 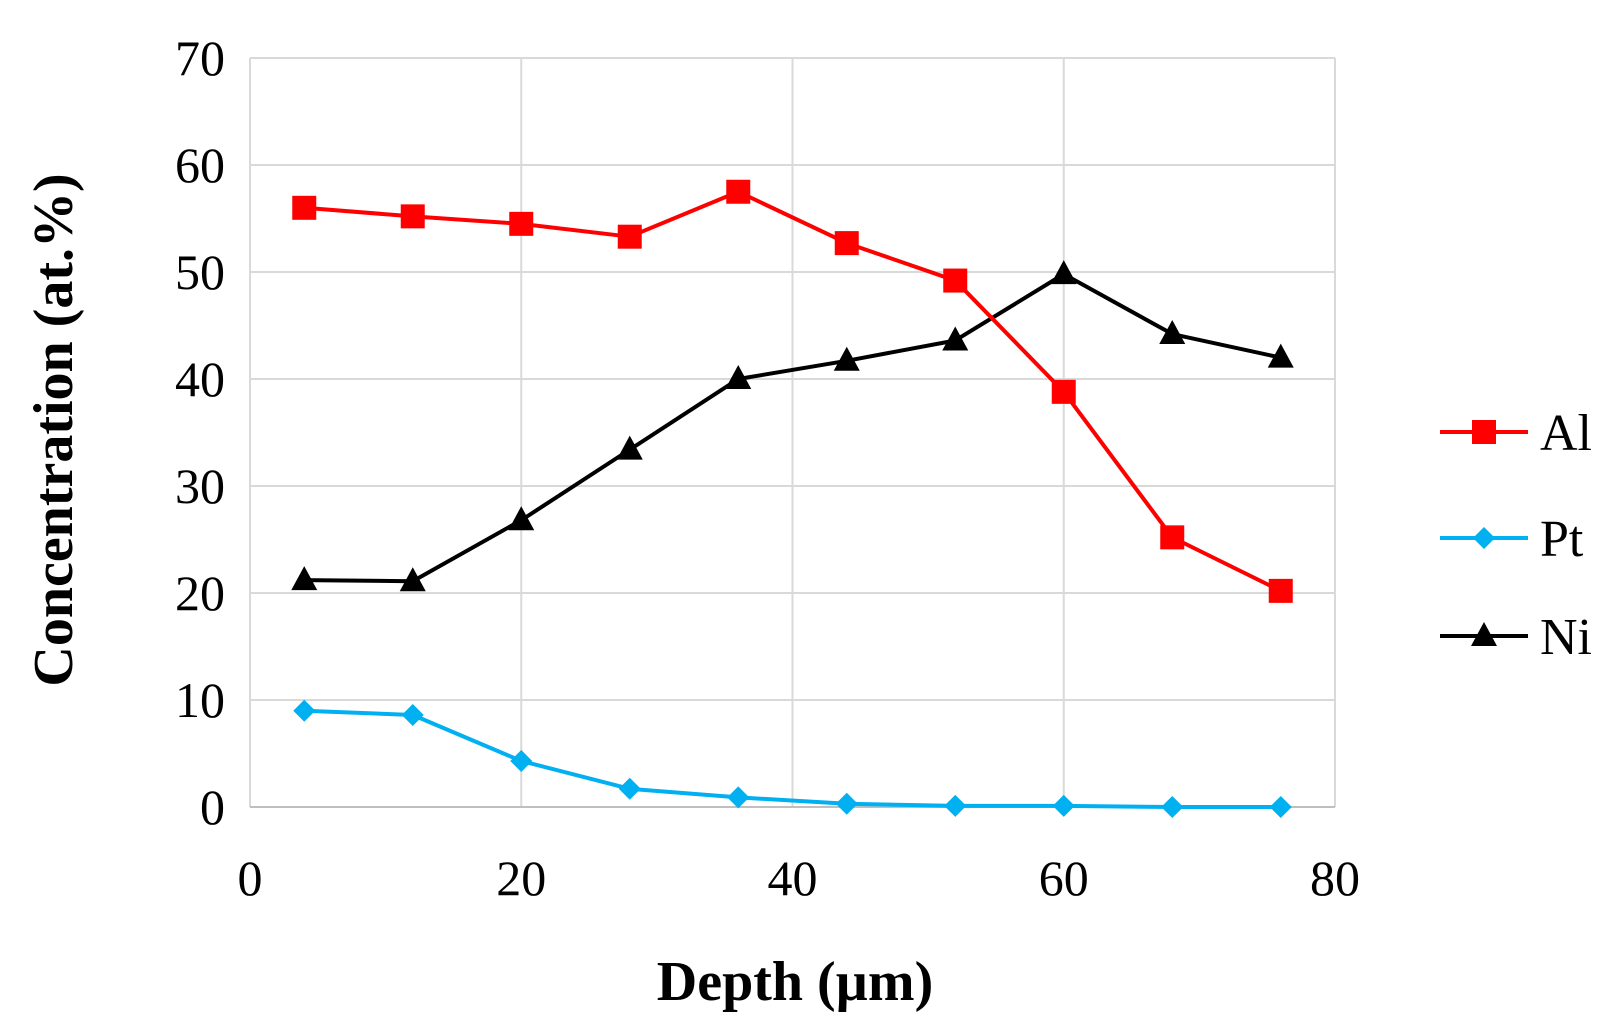 What do you see at coordinates (1516, 637) in the screenshot?
I see `legend-item-ni: Ni` at bounding box center [1516, 637].